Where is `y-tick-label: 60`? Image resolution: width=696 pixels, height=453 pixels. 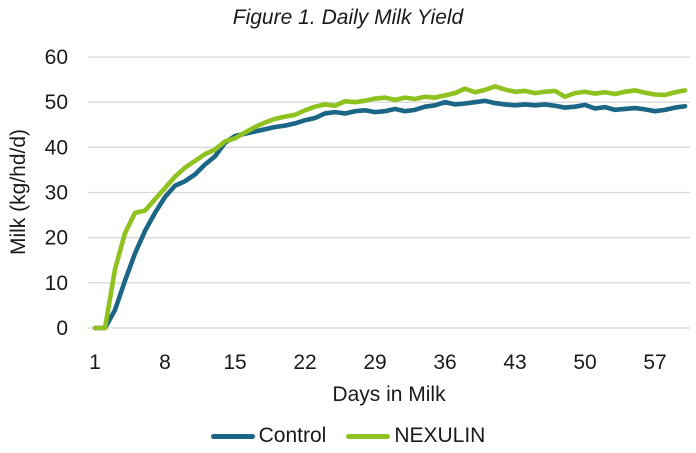
y-tick-label: 60 is located at coordinates (56, 57).